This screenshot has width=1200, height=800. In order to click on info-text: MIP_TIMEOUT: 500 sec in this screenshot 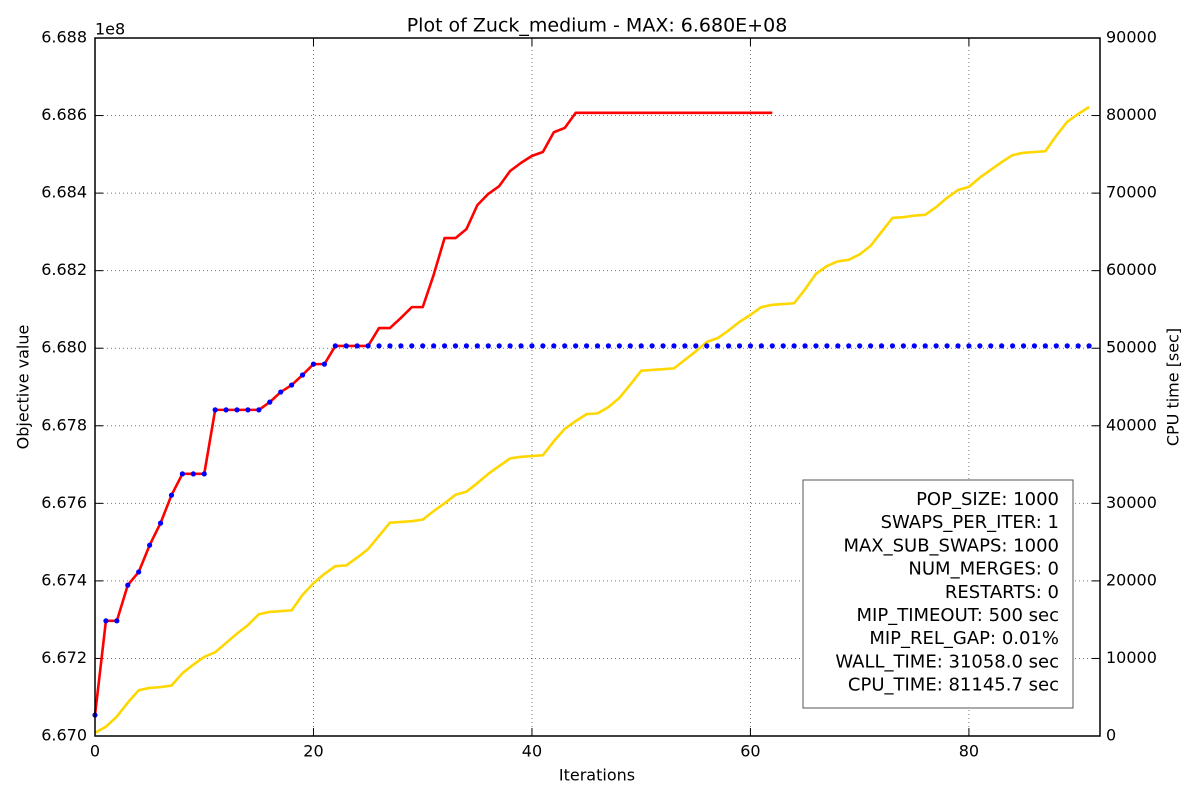, I will do `click(958, 615)`.